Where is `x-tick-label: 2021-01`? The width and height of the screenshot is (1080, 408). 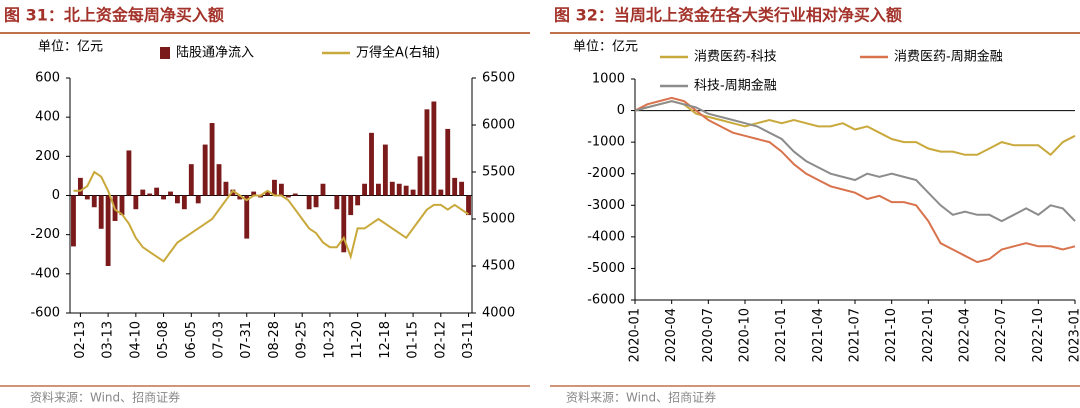
x-tick-label: 2021-01 is located at coordinates (781, 335).